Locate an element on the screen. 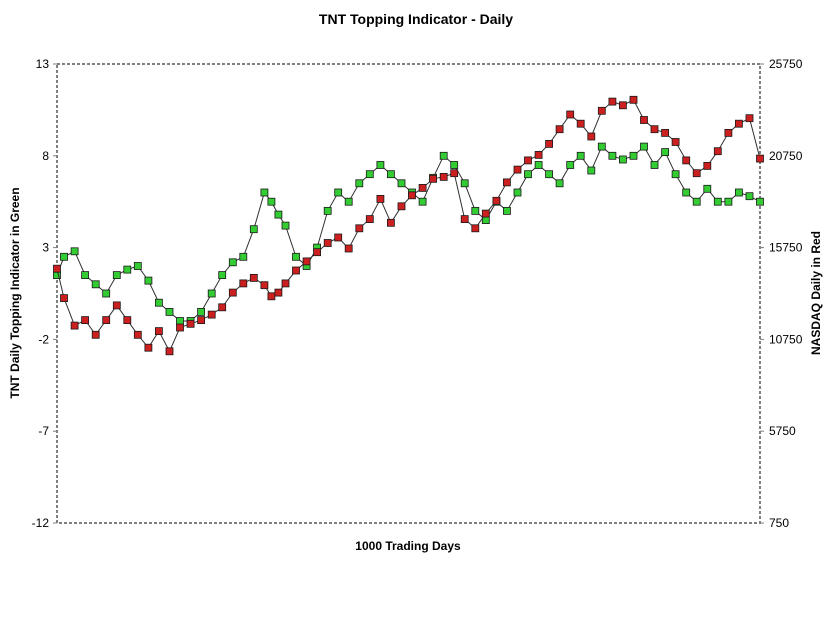 The height and width of the screenshot is (621, 832). y-axis-label: TNT Daily Topping Indicator in Green is located at coordinates (15, 292).